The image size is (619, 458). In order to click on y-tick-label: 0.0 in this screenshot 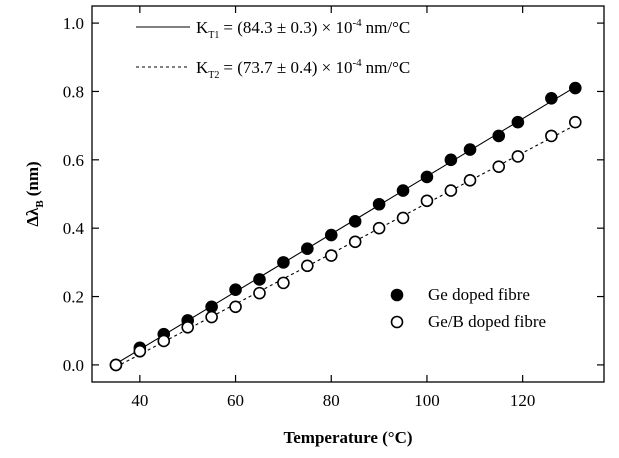, I will do `click(73, 365)`.